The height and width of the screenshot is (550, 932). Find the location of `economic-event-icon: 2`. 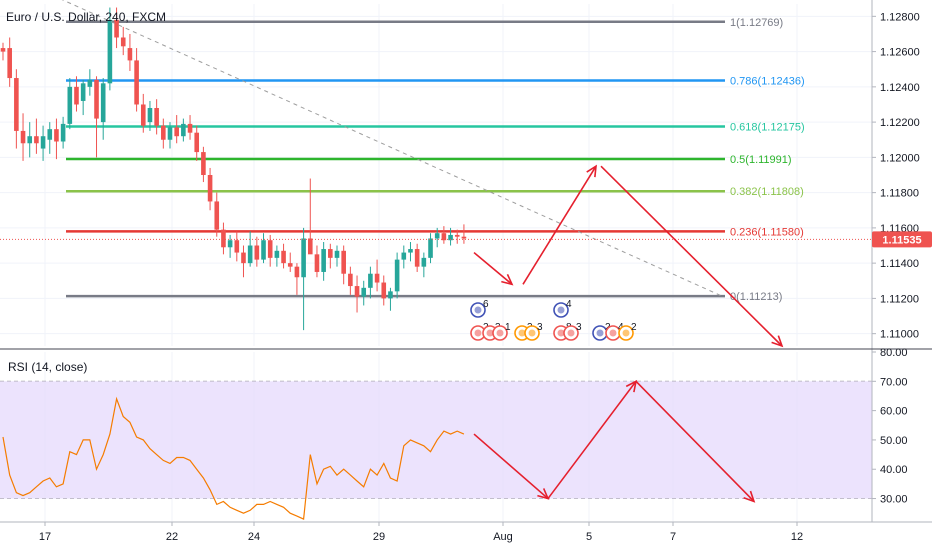

economic-event-icon: 2 is located at coordinates (627, 331).